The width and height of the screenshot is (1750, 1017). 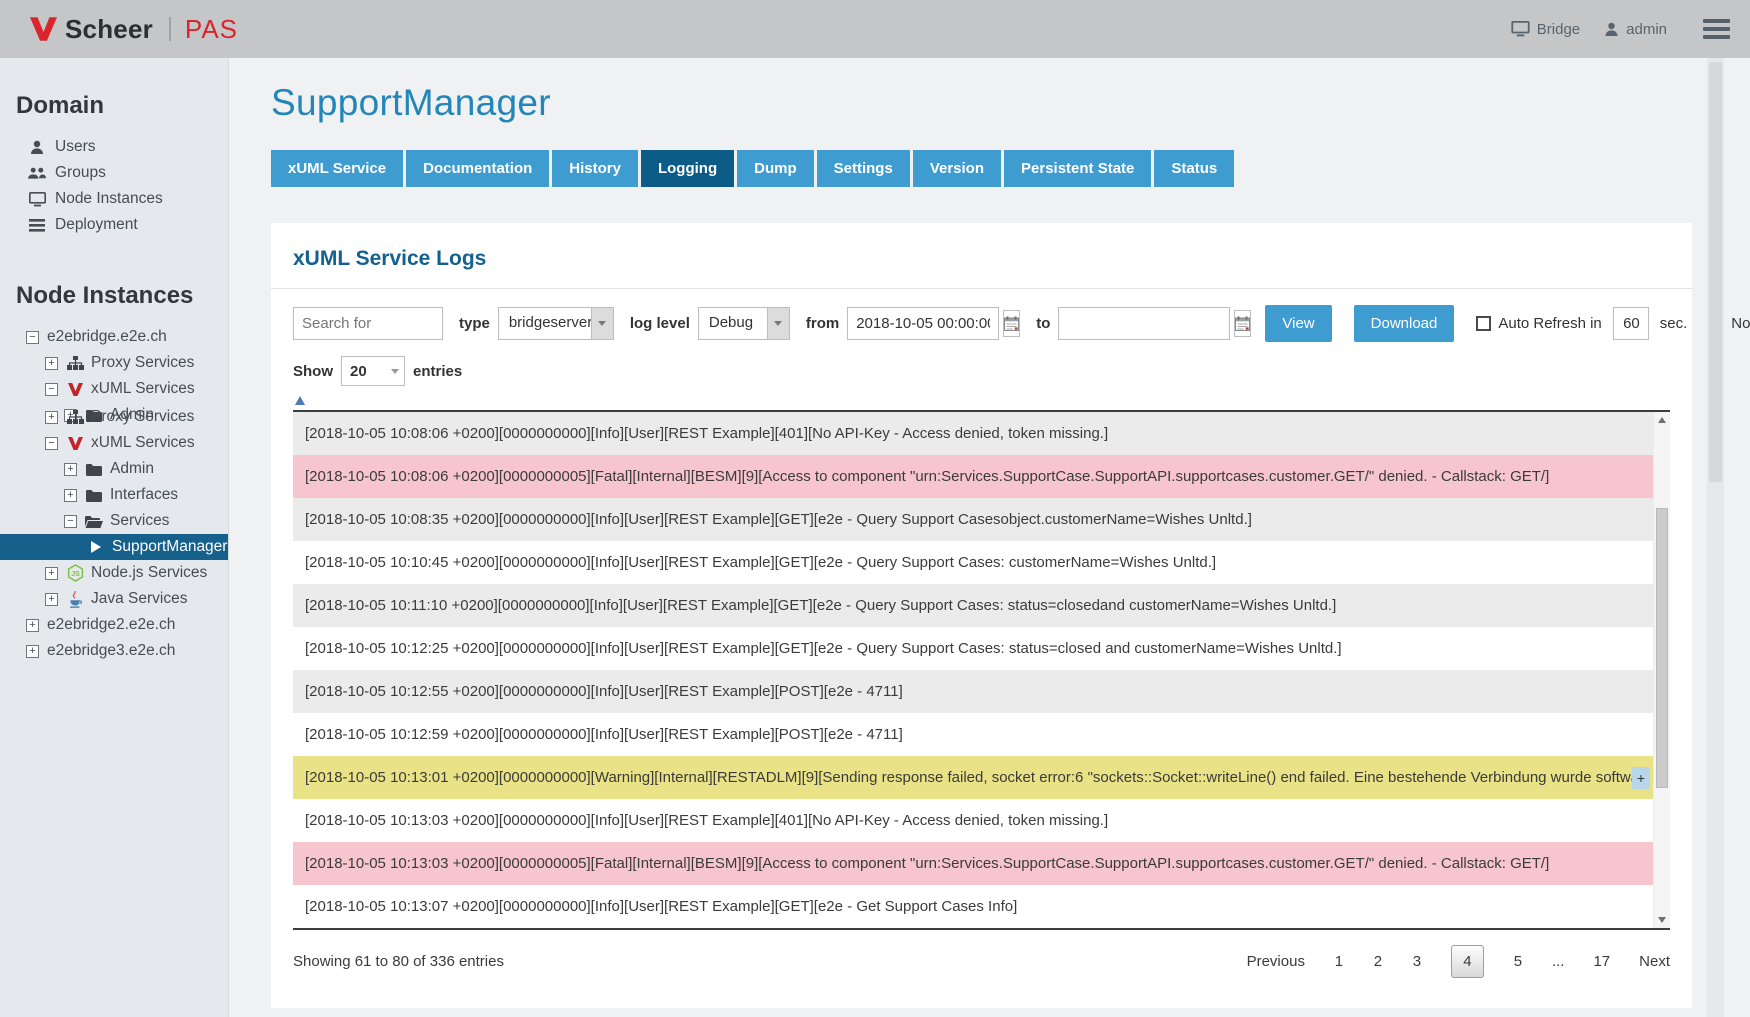 I want to click on page-17: 17, so click(x=1602, y=961).